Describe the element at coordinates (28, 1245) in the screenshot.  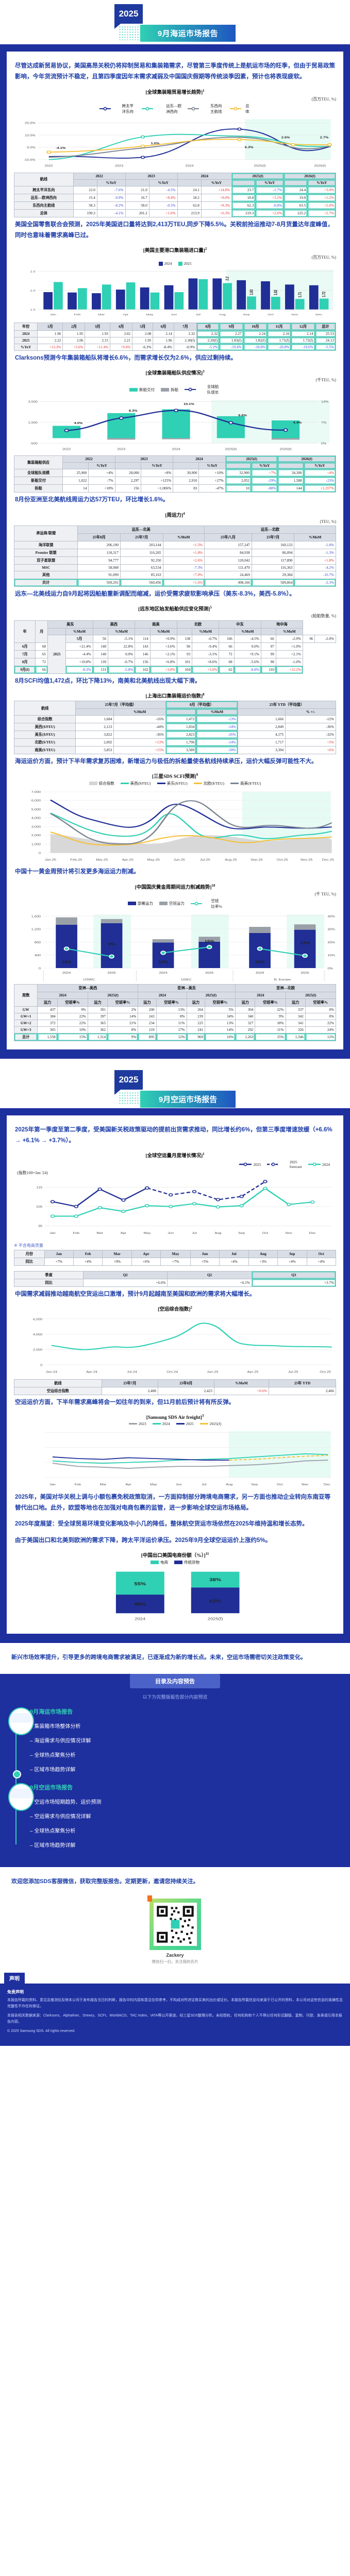
I see `chart9-footnote: ※ 不含电商货量` at that location.